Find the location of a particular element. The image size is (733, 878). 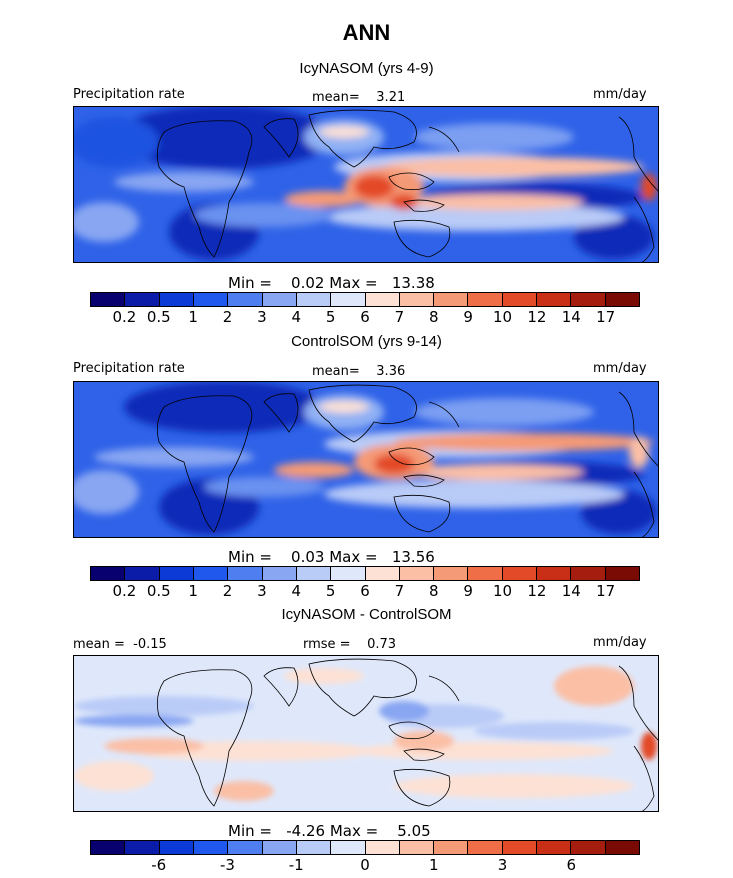

panel-2-colorbar-ticks: 0.2 0.5 1 2 3 4 5 6 7 8 9 10 12 14 17 is located at coordinates (365, 591).